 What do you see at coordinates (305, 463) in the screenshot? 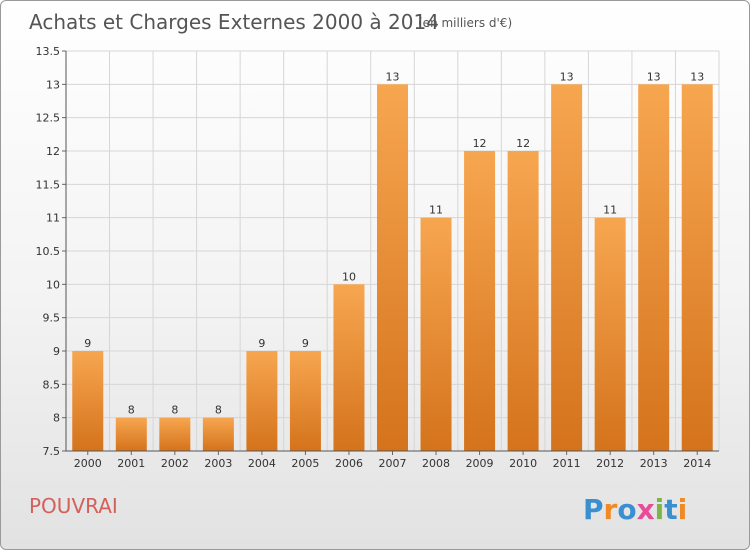
I see `x-tick-label: 2005` at bounding box center [305, 463].